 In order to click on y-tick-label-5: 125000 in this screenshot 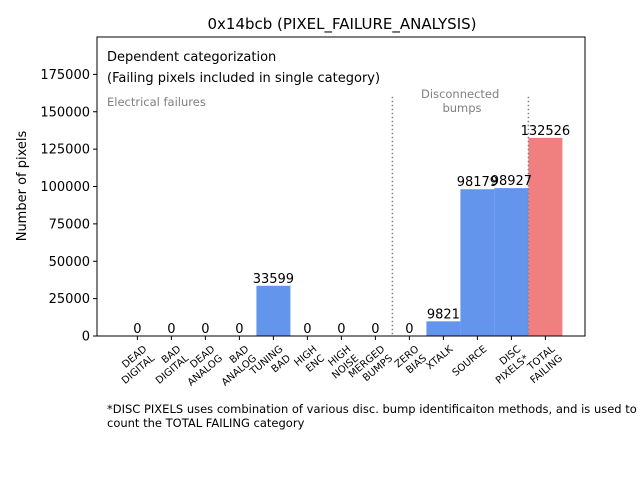, I will do `click(65, 150)`.